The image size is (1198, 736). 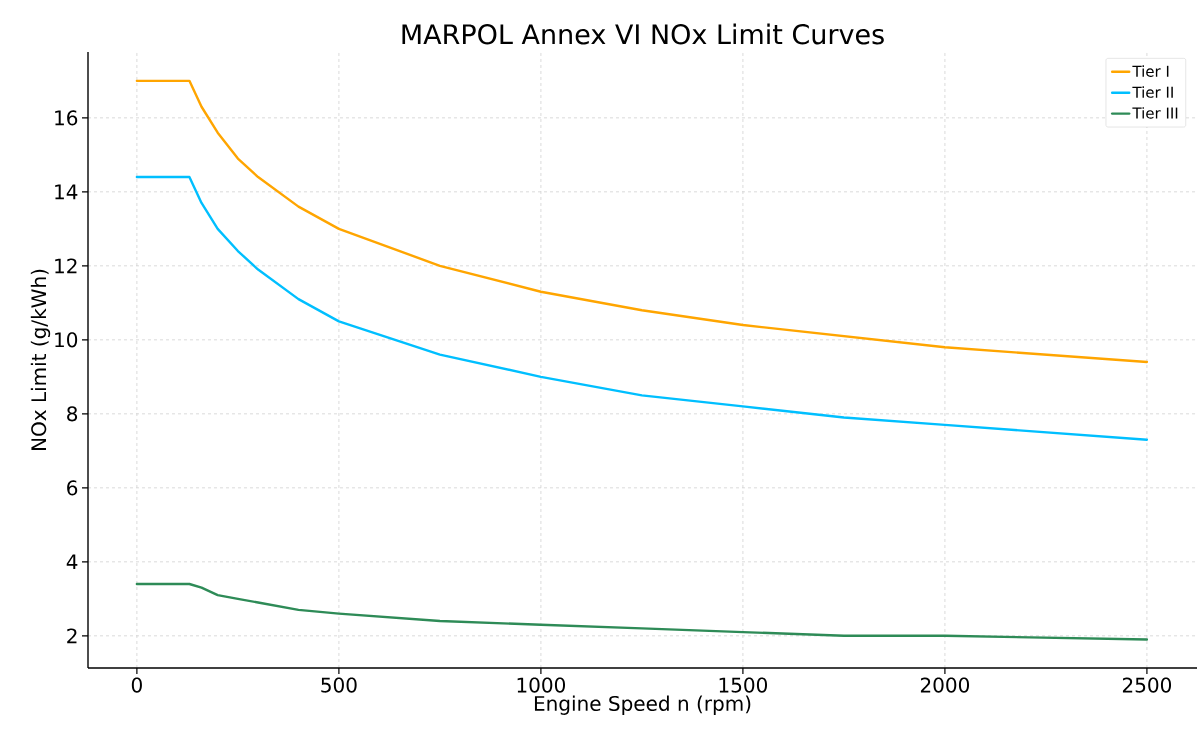 What do you see at coordinates (1150, 71) in the screenshot?
I see `legend-label: Tier I` at bounding box center [1150, 71].